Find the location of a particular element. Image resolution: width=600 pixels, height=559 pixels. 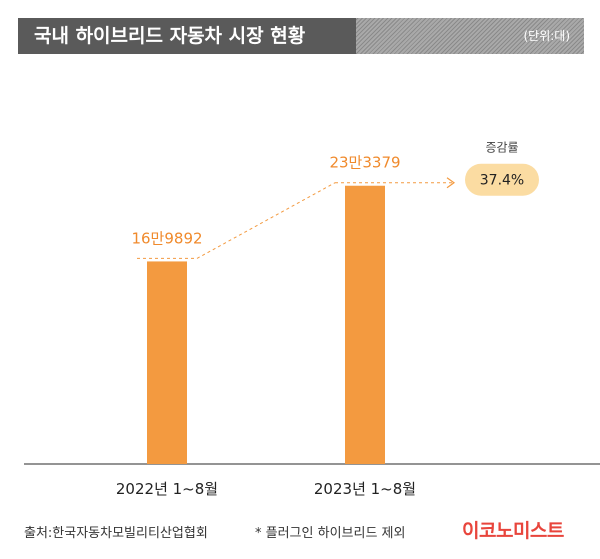

bar-2023 is located at coordinates (365, 324).